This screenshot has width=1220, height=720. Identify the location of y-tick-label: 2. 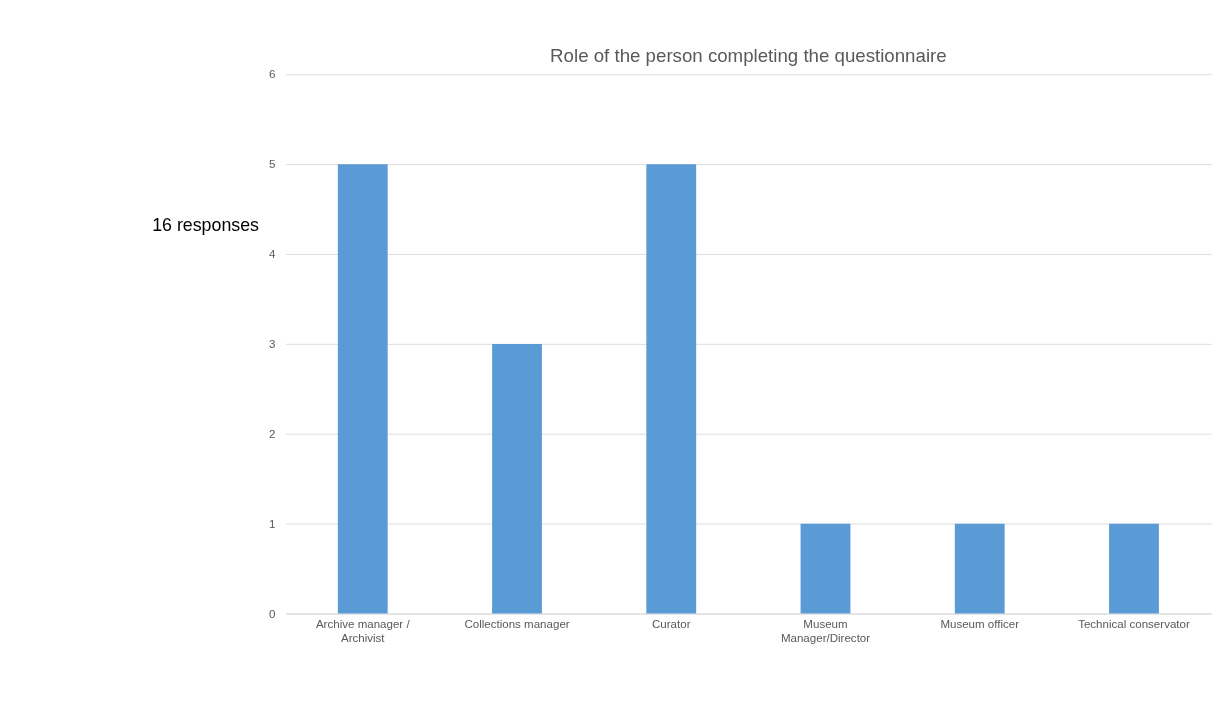
(272, 433).